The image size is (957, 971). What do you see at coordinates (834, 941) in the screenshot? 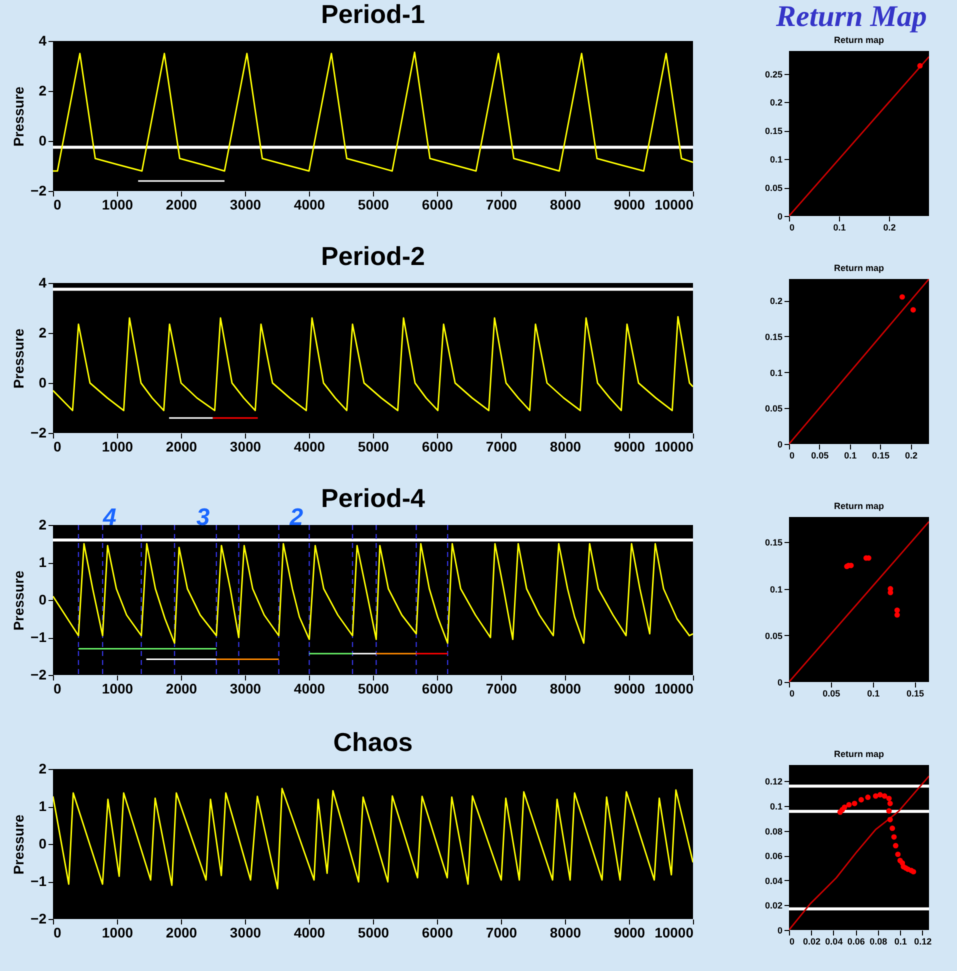
I see `x-tick-label: 0.04` at bounding box center [834, 941].